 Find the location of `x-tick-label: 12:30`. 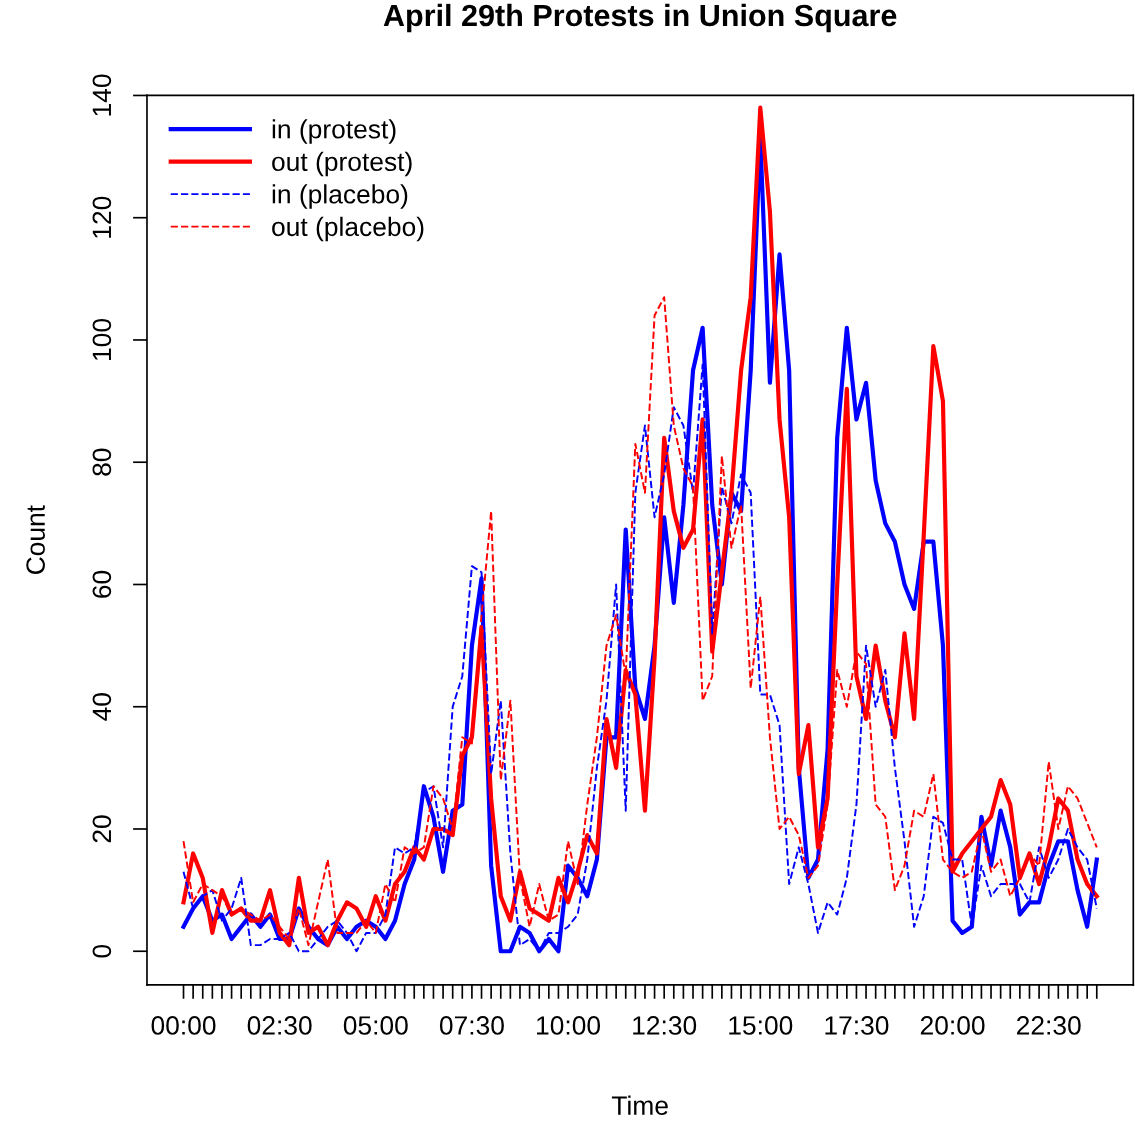

x-tick-label: 12:30 is located at coordinates (665, 1025).